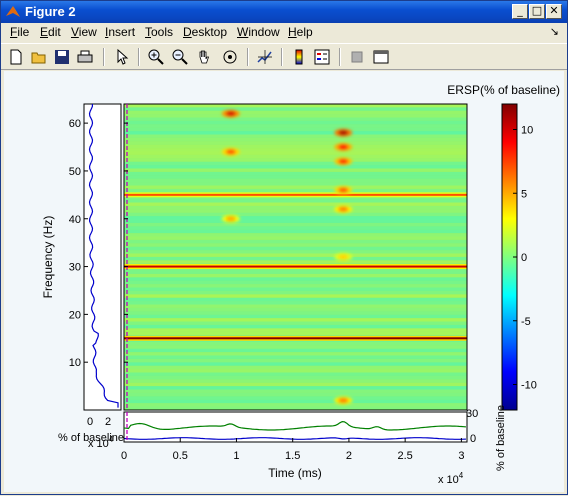 The height and width of the screenshot is (496, 568). Describe the element at coordinates (159, 32) in the screenshot. I see `menu-tools: Tools` at that location.